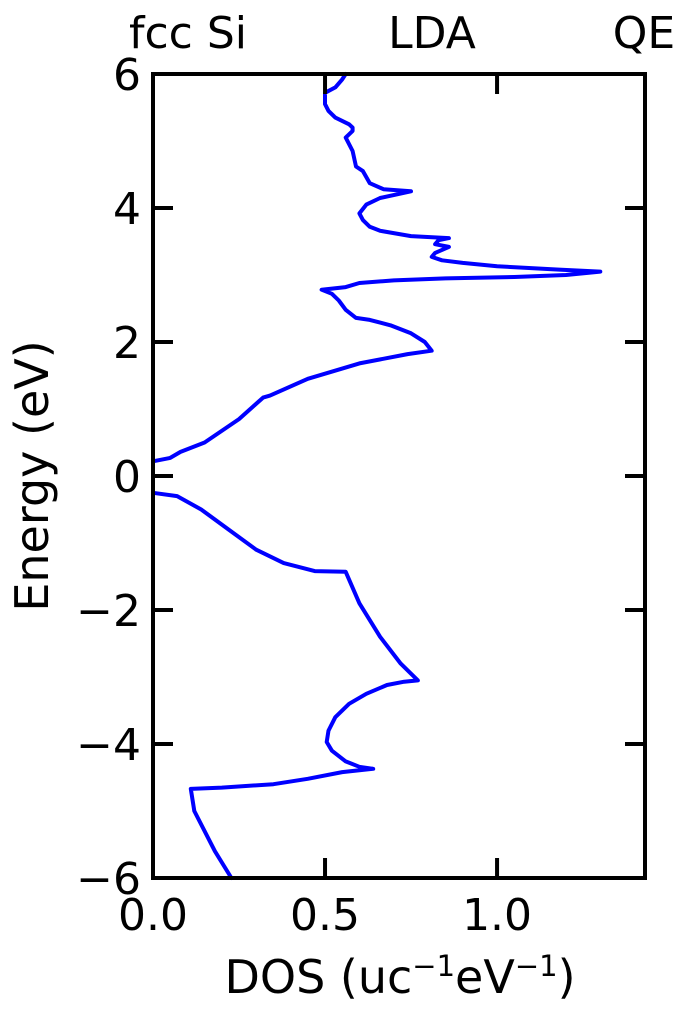 The image size is (688, 1013). Describe the element at coordinates (644, 33) in the screenshot. I see `title-right: QE` at that location.